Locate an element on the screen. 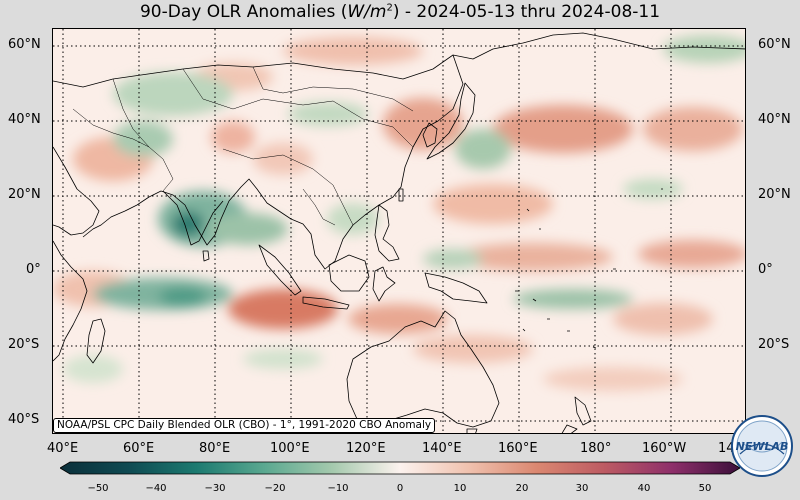  lon-label: 160°E is located at coordinates (518, 448).